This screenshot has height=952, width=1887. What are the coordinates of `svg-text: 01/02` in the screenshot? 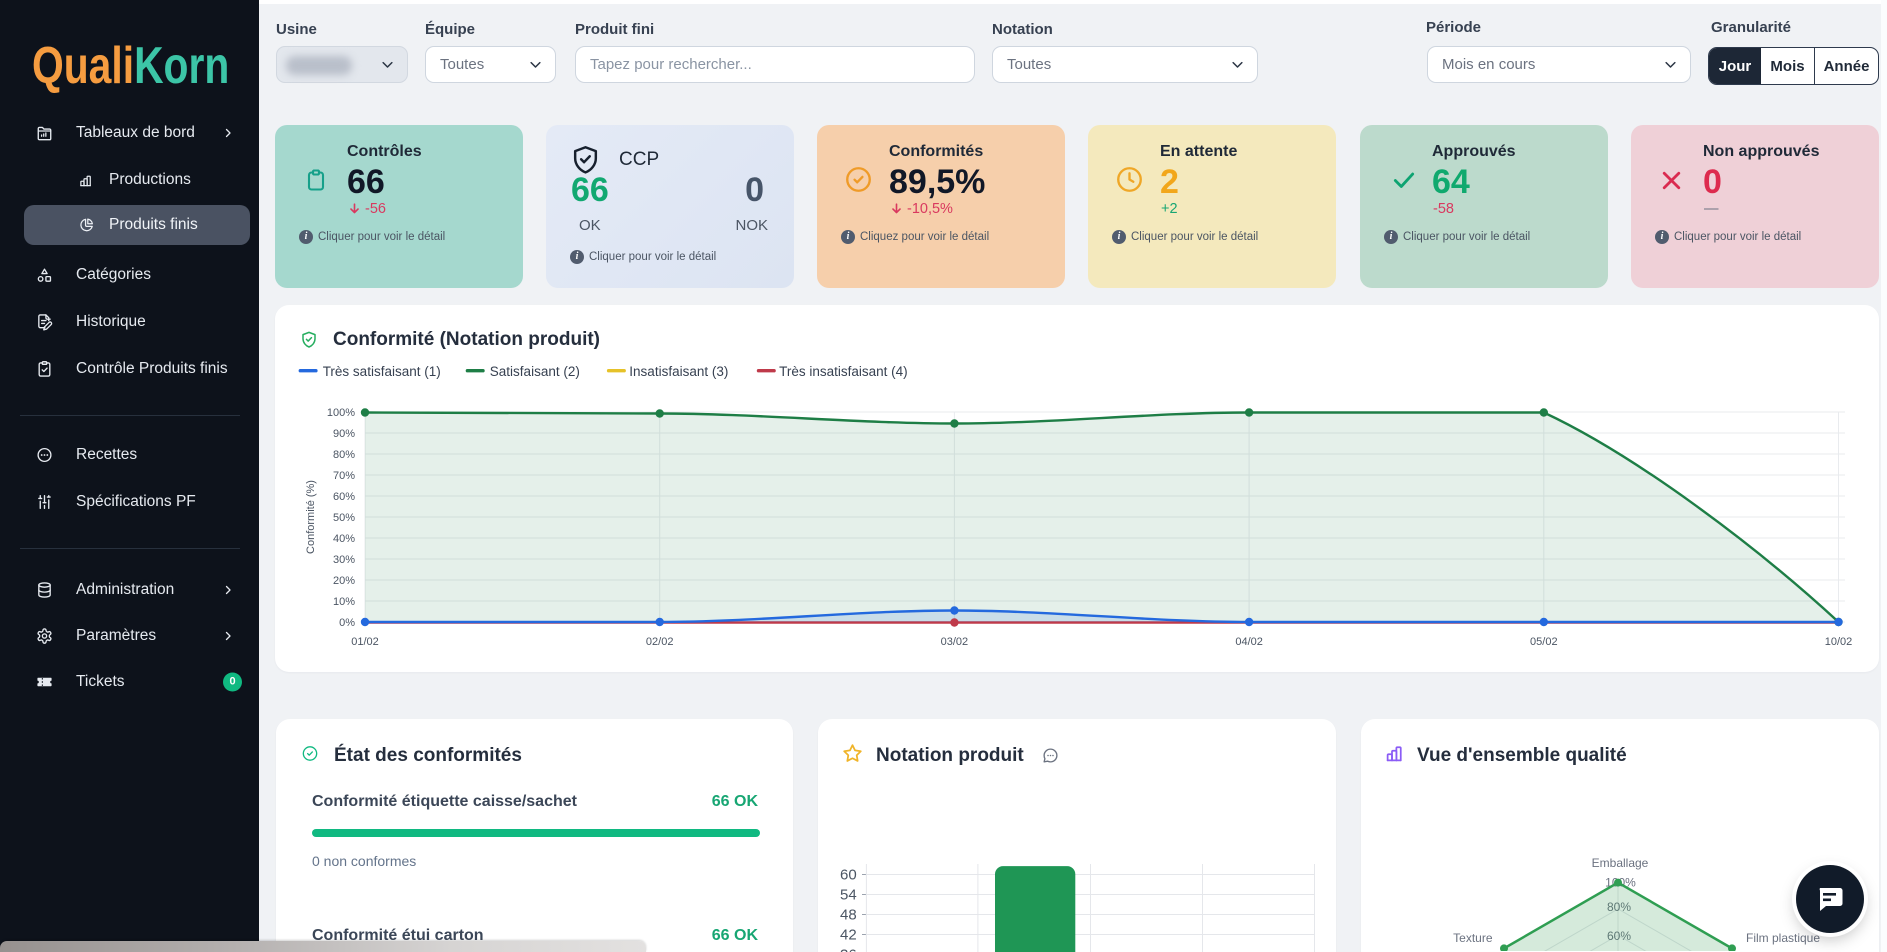 It's located at (365, 642).